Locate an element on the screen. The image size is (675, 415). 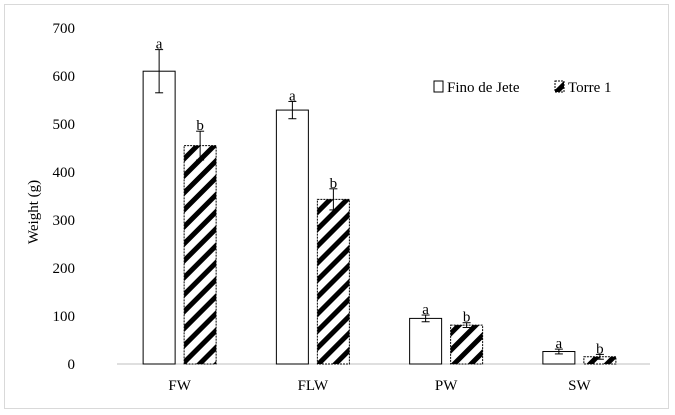
y-tick-label: 700 is located at coordinates (64, 29).